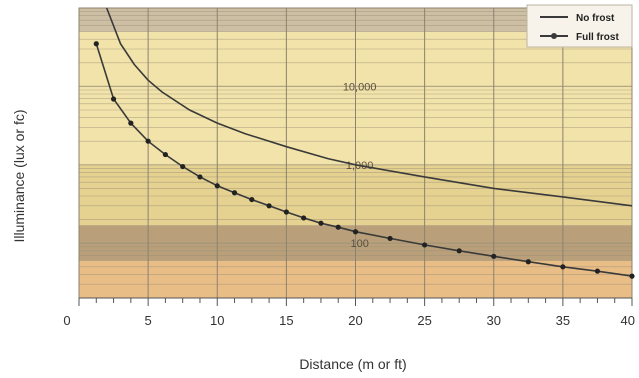 The width and height of the screenshot is (639, 378). What do you see at coordinates (595, 18) in the screenshot?
I see `legend-label-no-frost: No frost` at bounding box center [595, 18].